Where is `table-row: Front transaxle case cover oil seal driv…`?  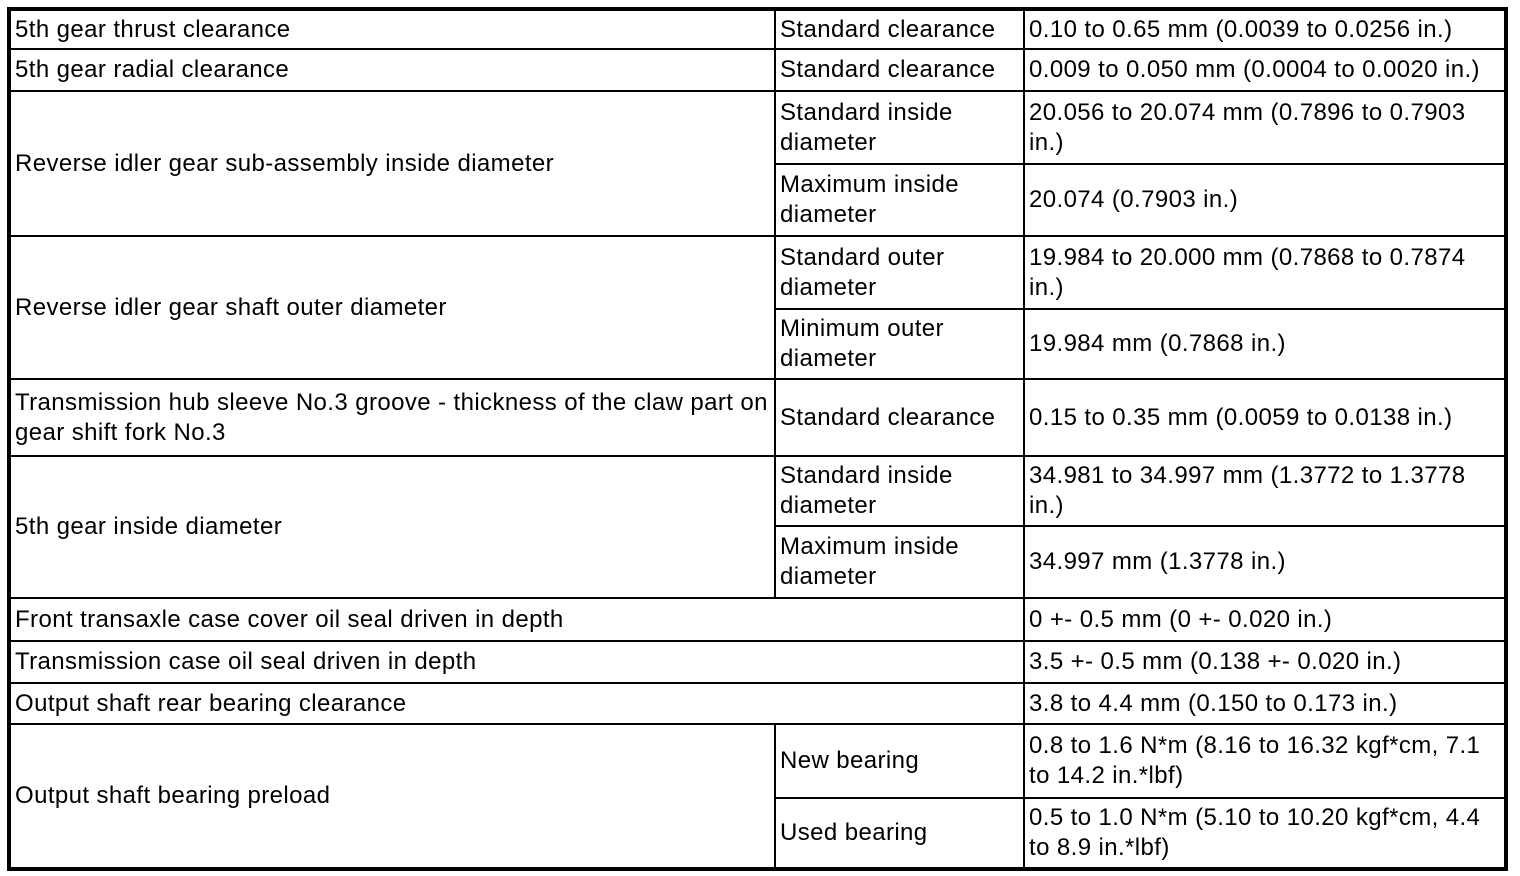 table-row: Front transaxle case cover oil seal driv… is located at coordinates (757, 619).